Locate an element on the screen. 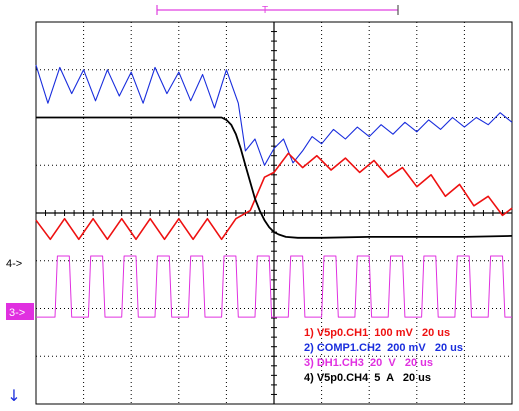 This screenshot has height=411, width=519. legend-entry-3: 3) DH1.CH3 20 V 20 us is located at coordinates (368, 363).